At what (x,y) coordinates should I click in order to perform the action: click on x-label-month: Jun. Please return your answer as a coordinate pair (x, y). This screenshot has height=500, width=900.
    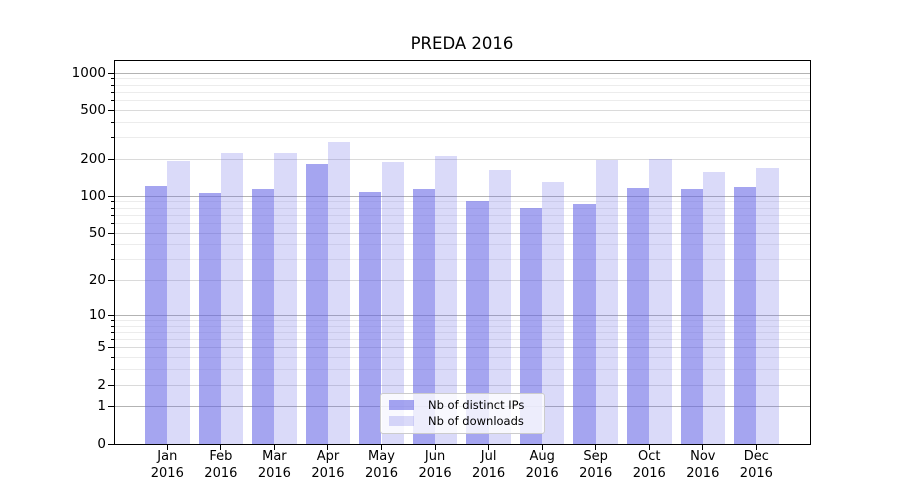
    Looking at the image, I should click on (435, 456).